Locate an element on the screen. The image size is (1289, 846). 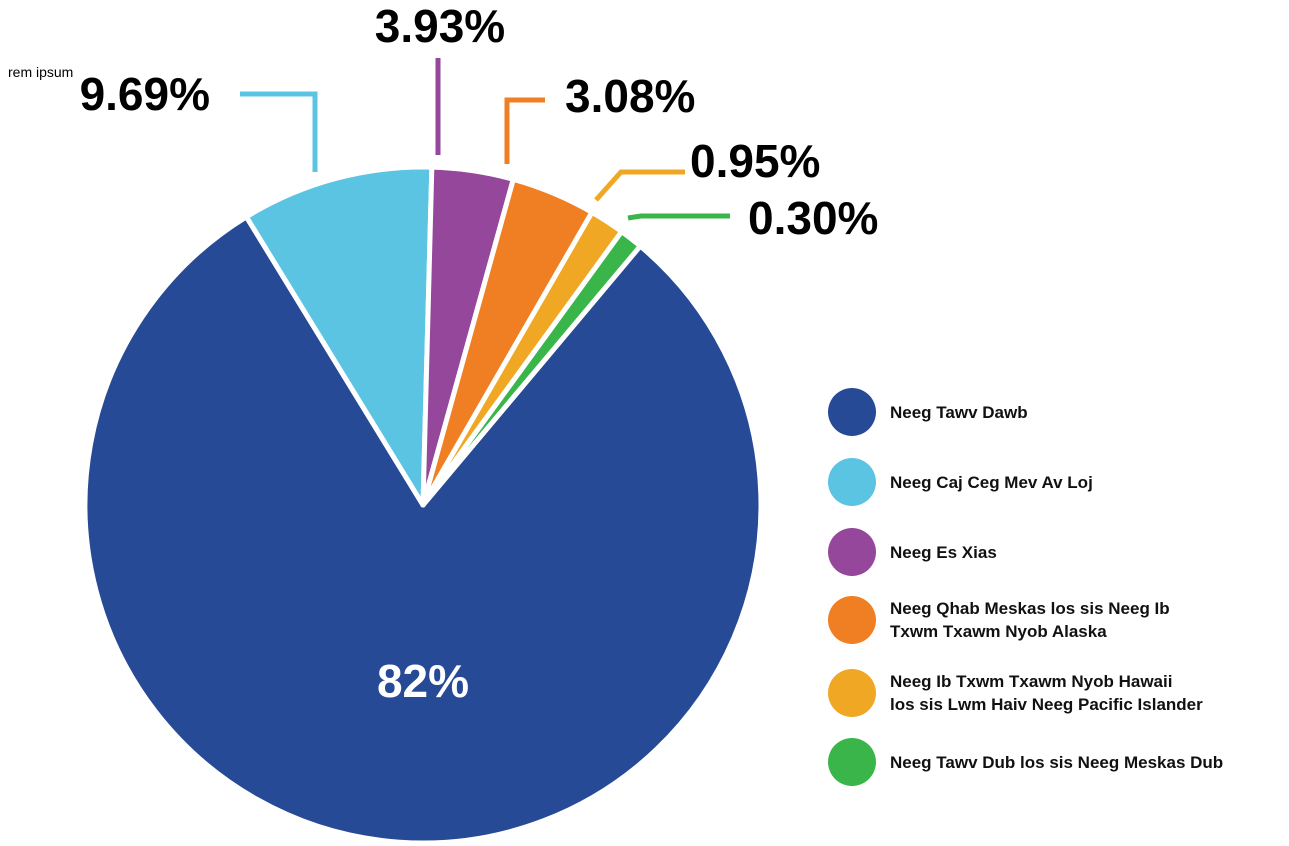
legend-label-6: Neeg Tawv Dub los sis Neeg Meskas Dub is located at coordinates (1056, 762).